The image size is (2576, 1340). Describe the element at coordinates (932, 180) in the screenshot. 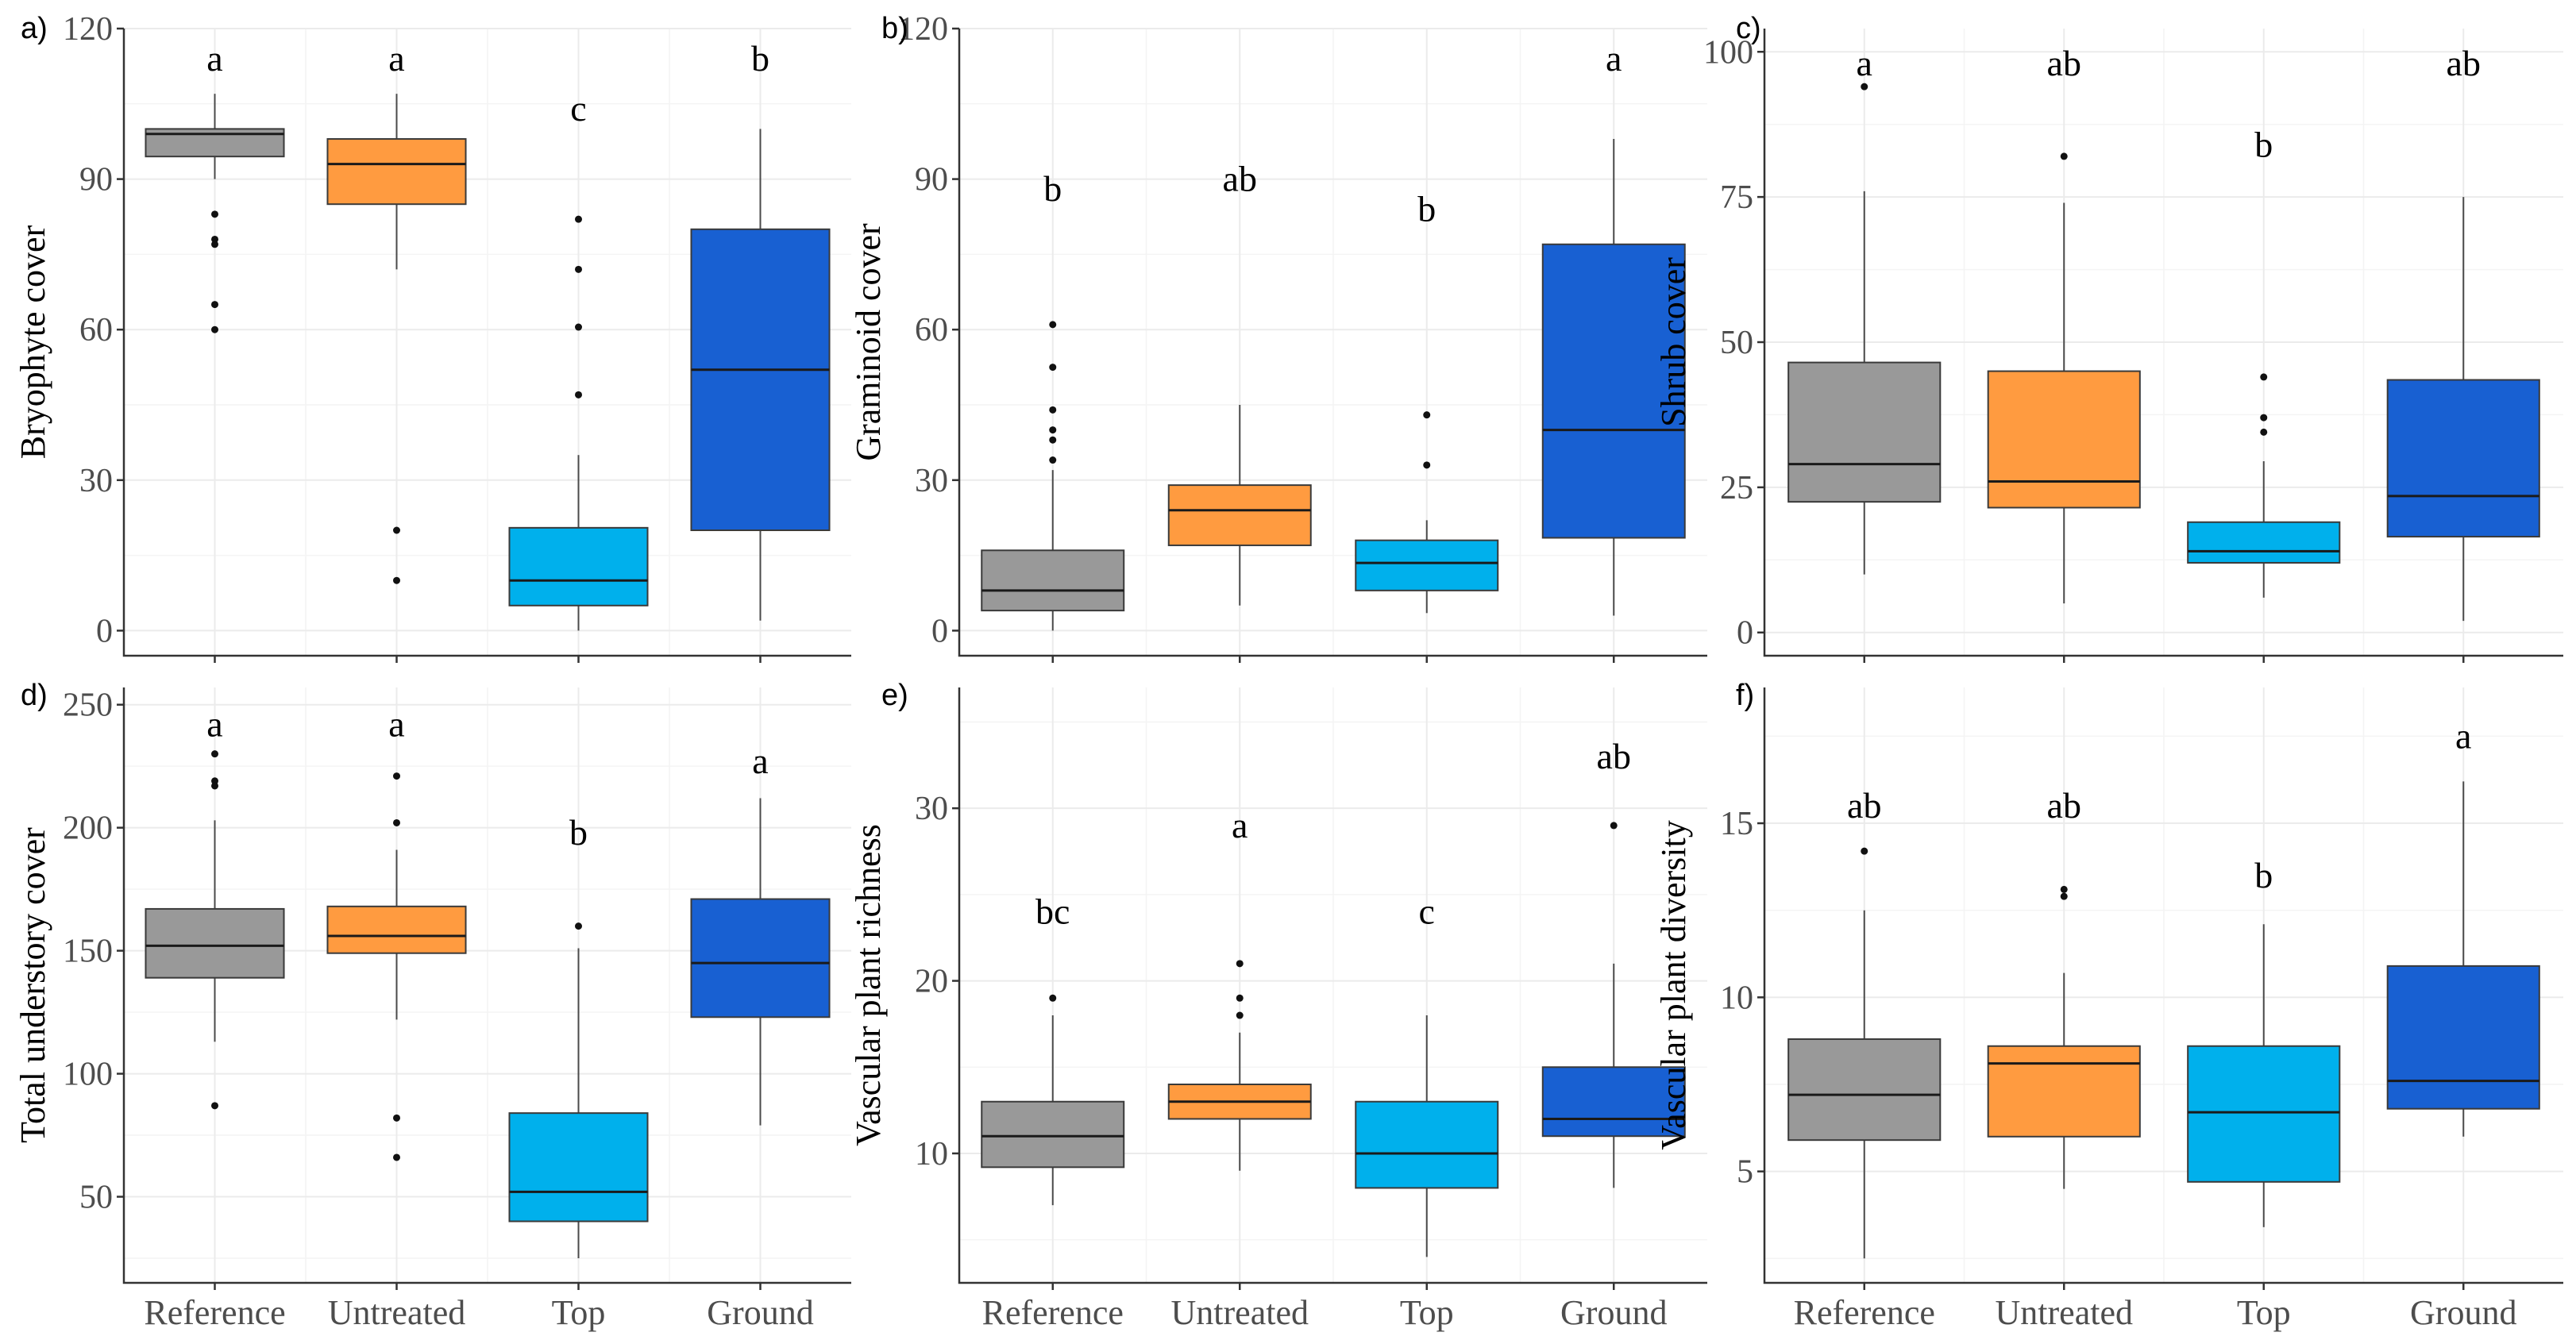

I see `y-tick-label: 90` at that location.